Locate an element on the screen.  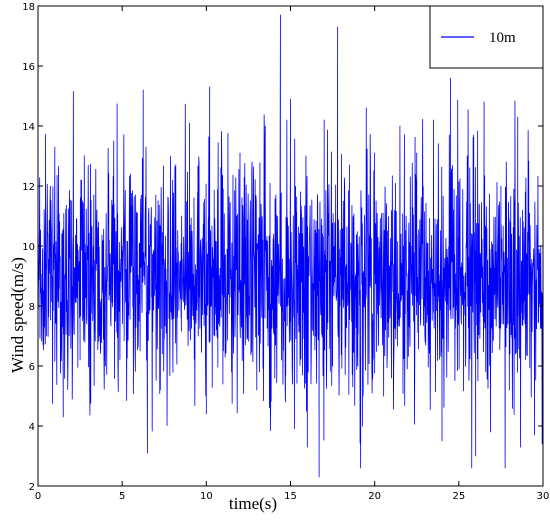
legend-label: 10m is located at coordinates (502, 38).